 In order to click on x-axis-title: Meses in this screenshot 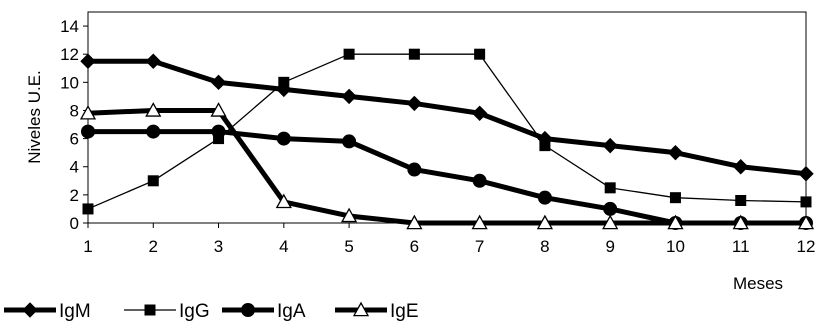, I will do `click(758, 283)`.